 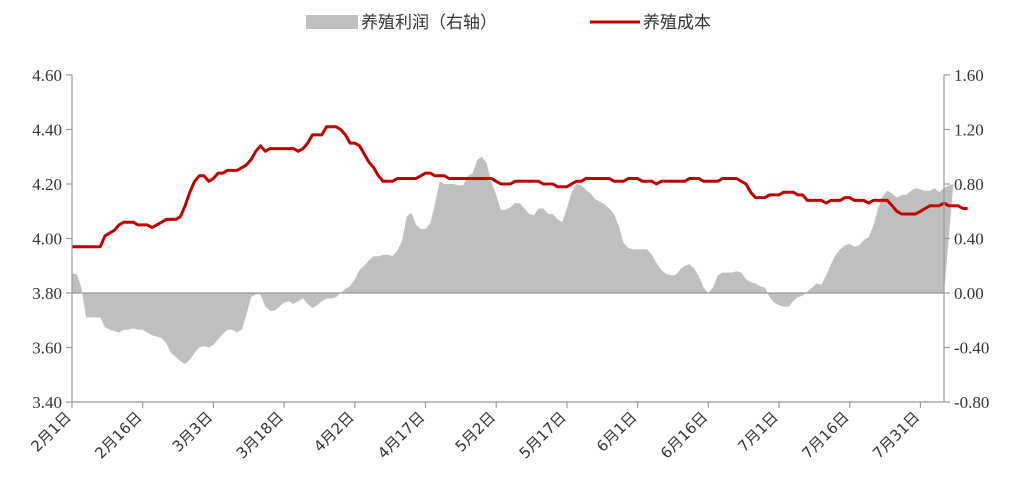 I want to click on y-right-tick-label: -0.40, so click(x=971, y=348).